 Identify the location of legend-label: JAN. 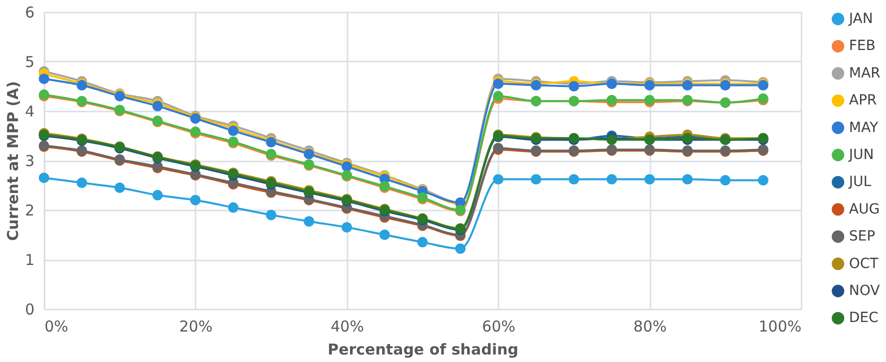
(860, 19).